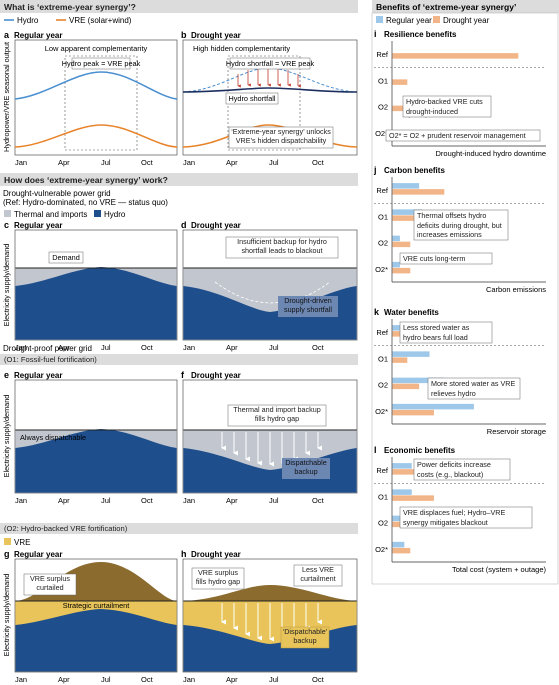  I want to click on panel-letter: i, so click(375, 34).